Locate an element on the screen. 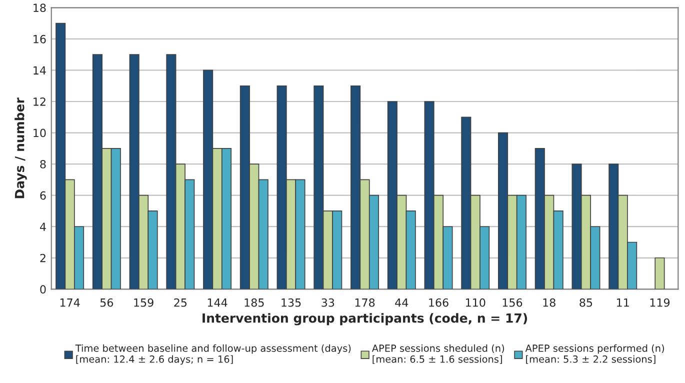  x-tick-label: 135 is located at coordinates (291, 302).